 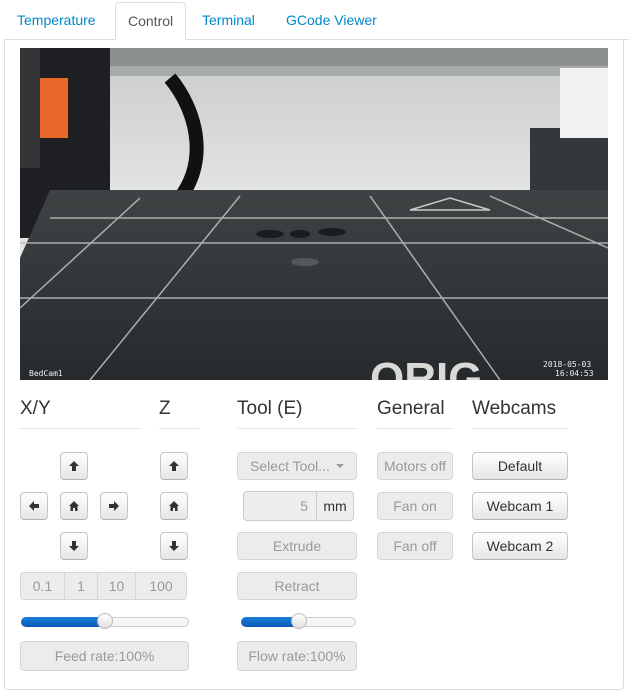 I want to click on xy-up-button, so click(x=74, y=466).